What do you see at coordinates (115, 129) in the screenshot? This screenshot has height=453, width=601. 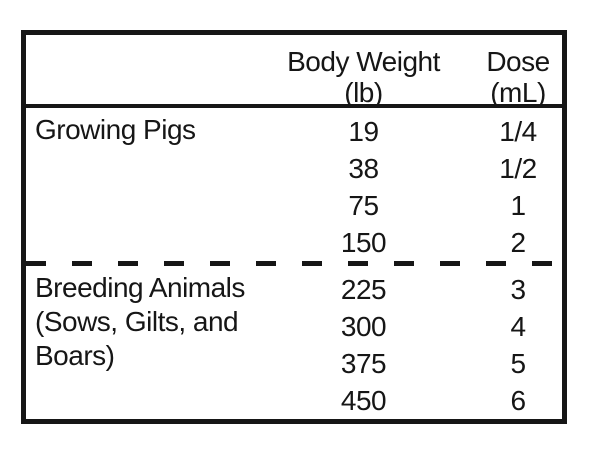 I see `section-label-line: Growing Pigs` at bounding box center [115, 129].